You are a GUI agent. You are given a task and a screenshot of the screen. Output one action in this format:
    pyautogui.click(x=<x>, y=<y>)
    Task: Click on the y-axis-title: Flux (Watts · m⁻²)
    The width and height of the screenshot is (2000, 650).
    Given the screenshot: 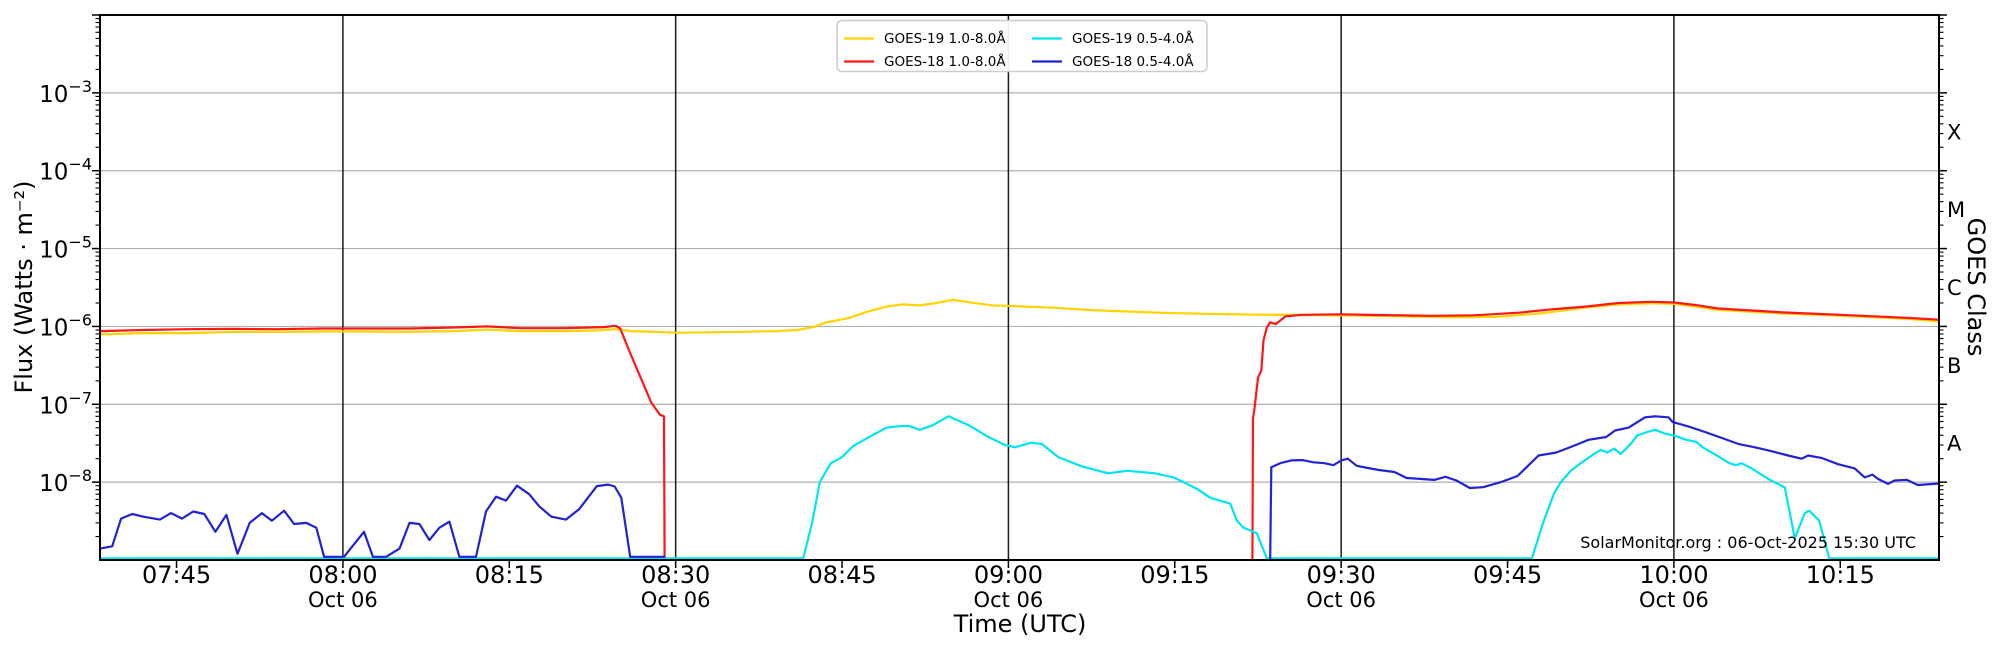 What is the action you would take?
    pyautogui.click(x=24, y=286)
    